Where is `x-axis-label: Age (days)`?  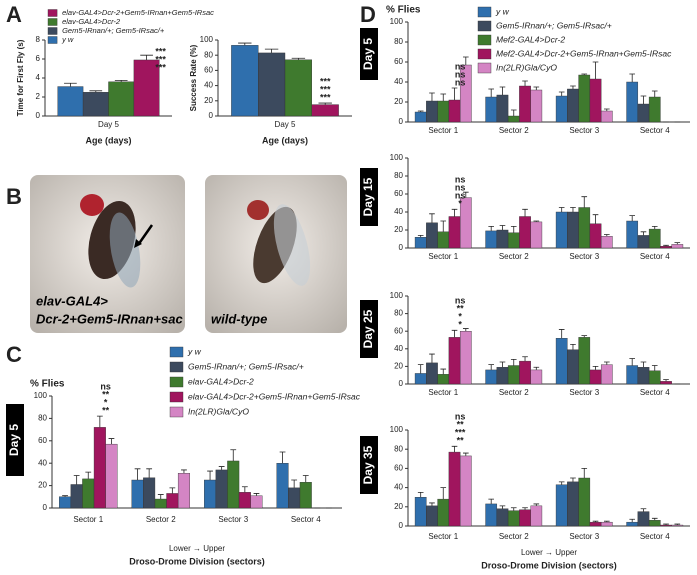 x-axis-label: Age (days) is located at coordinates (285, 140).